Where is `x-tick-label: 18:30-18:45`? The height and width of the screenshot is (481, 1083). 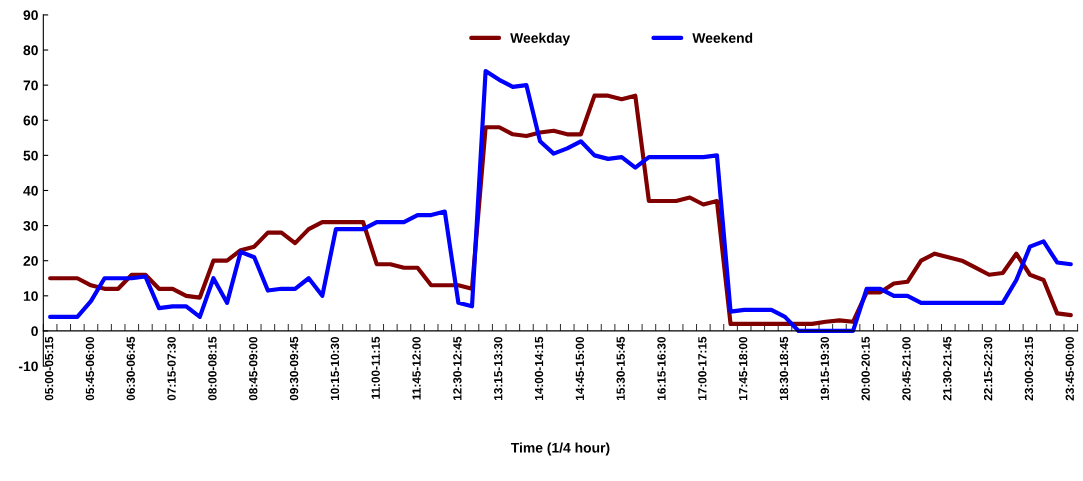 x-tick-label: 18:30-18:45 is located at coordinates (784, 368).